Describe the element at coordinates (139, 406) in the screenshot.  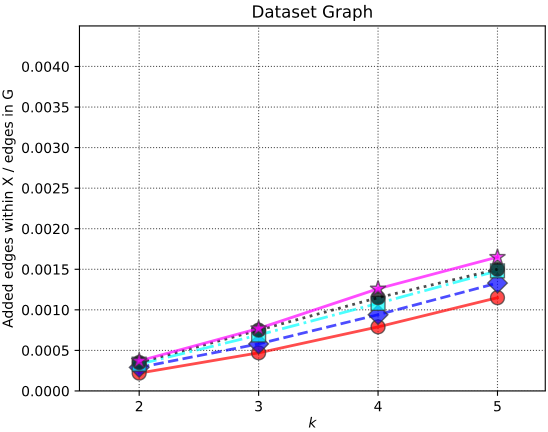
I see `x-tick-label: 2` at that location.